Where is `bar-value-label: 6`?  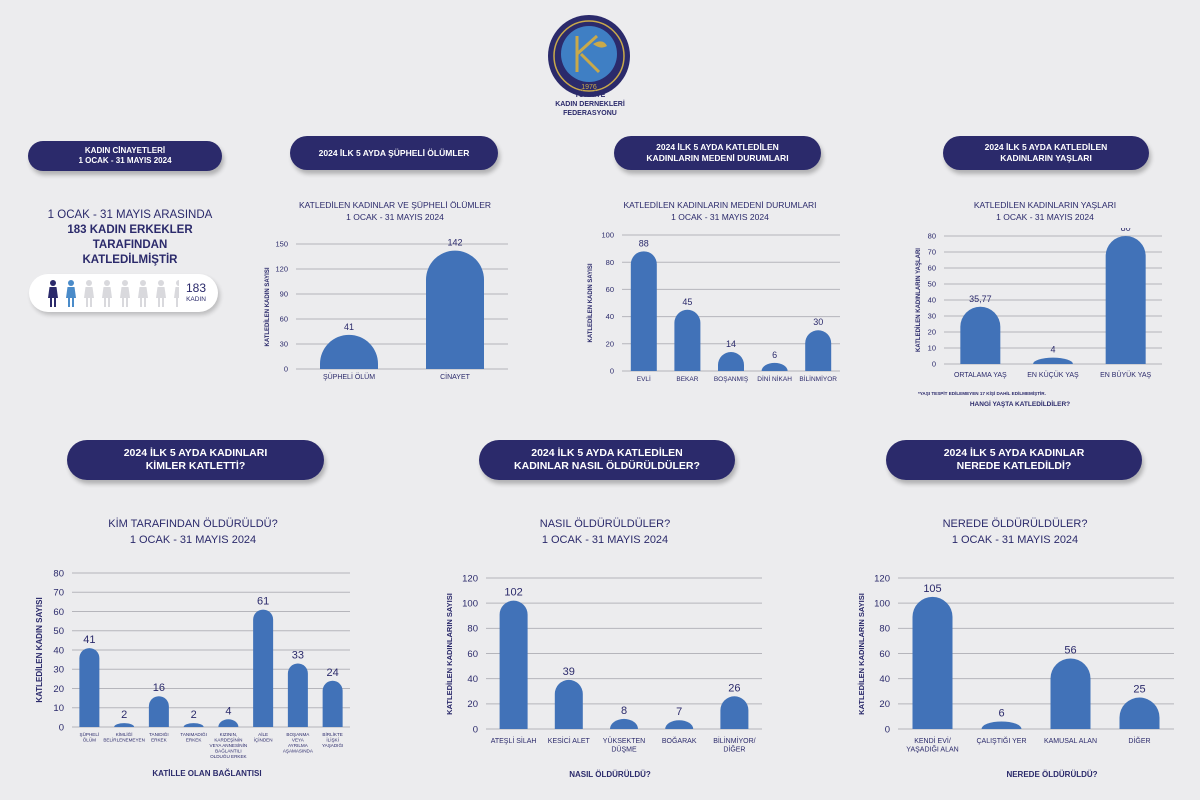
bar-value-label: 6 is located at coordinates (774, 355).